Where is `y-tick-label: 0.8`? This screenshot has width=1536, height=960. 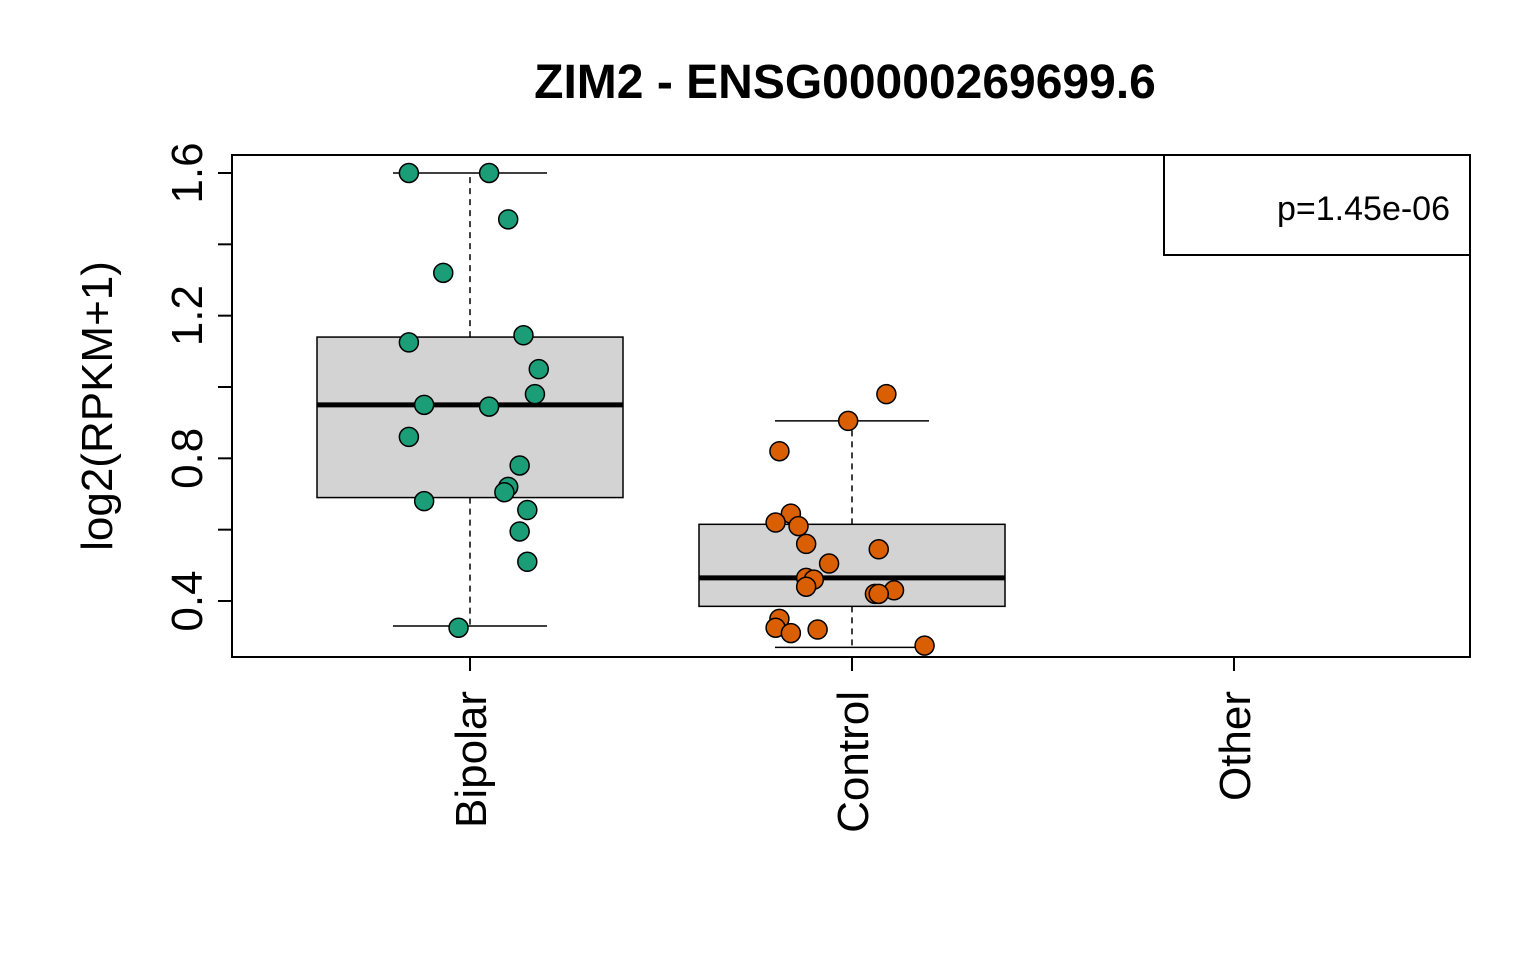 y-tick-label: 0.8 is located at coordinates (187, 458).